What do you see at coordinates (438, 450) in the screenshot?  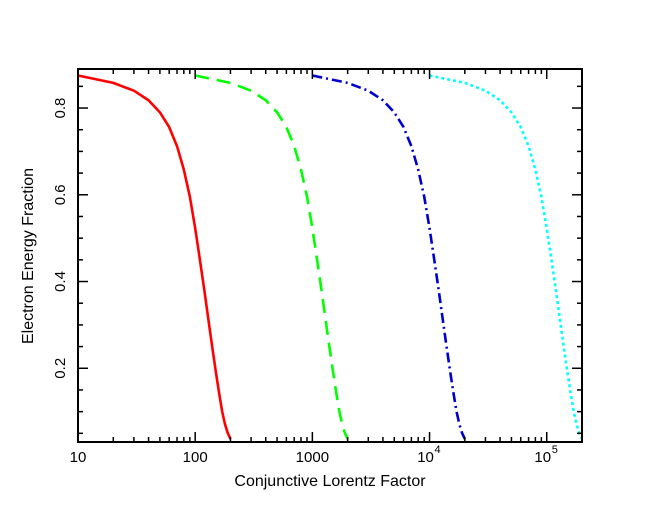 I see `x-tick-label-exponent: 4` at bounding box center [438, 450].